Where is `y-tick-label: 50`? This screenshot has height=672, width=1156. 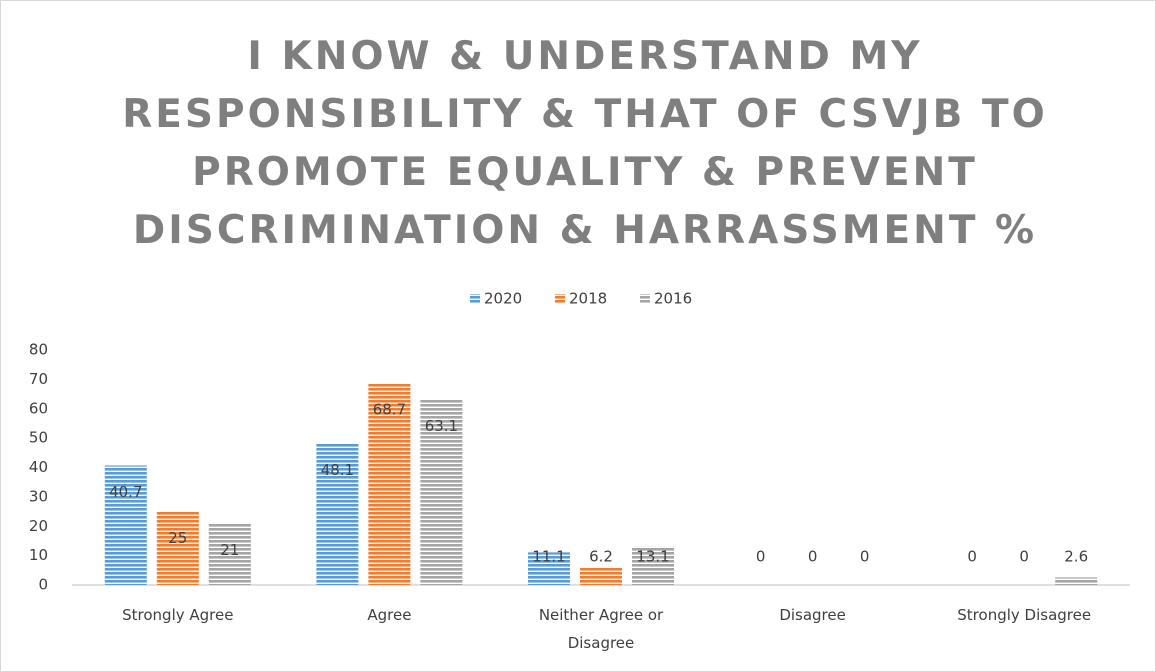 y-tick-label: 50 is located at coordinates (38, 438).